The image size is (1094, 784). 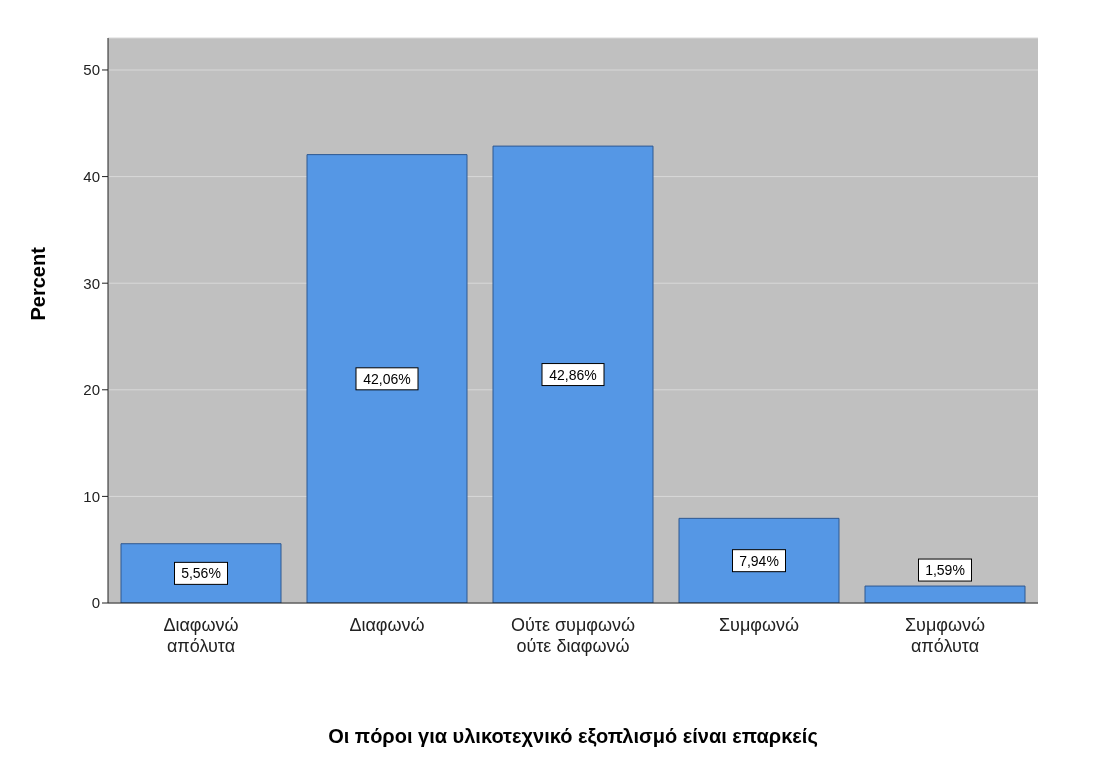 I want to click on y-tick-label: 30, so click(x=91, y=283).